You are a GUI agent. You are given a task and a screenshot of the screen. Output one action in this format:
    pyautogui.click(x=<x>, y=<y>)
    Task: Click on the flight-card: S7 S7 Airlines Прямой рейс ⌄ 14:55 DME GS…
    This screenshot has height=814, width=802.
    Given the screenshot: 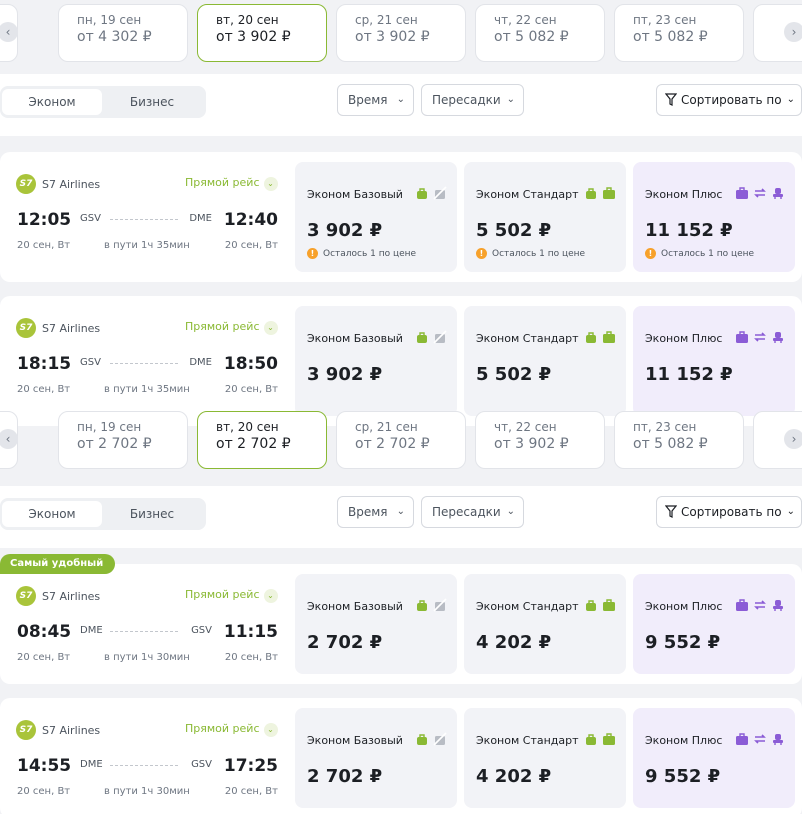 What is the action you would take?
    pyautogui.click(x=401, y=756)
    